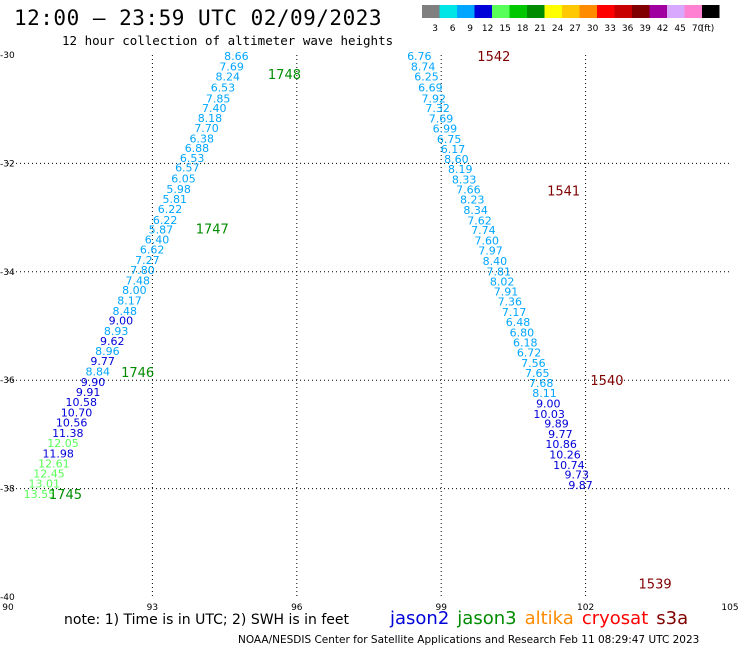 The image size is (740, 650). Describe the element at coordinates (490, 251) in the screenshot. I see `swh-value: 7.97` at that location.